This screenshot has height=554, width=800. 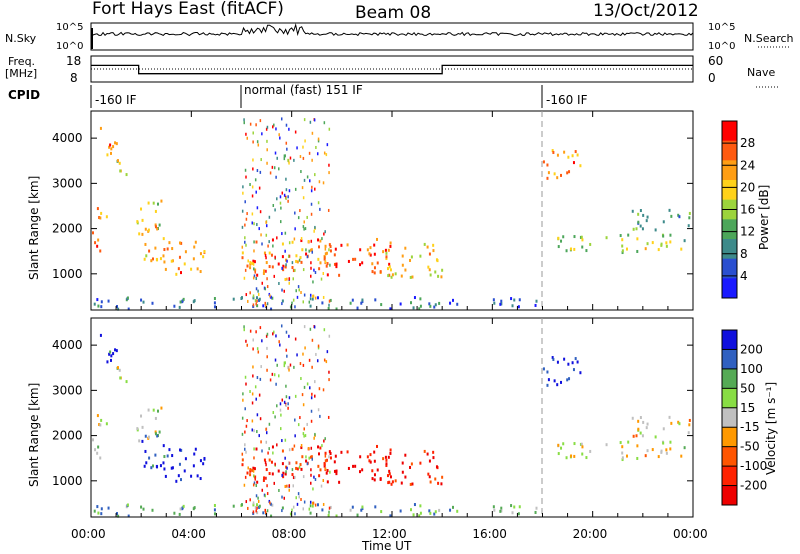 I want to click on x-tick-label: 00:00, so click(x=88, y=534).